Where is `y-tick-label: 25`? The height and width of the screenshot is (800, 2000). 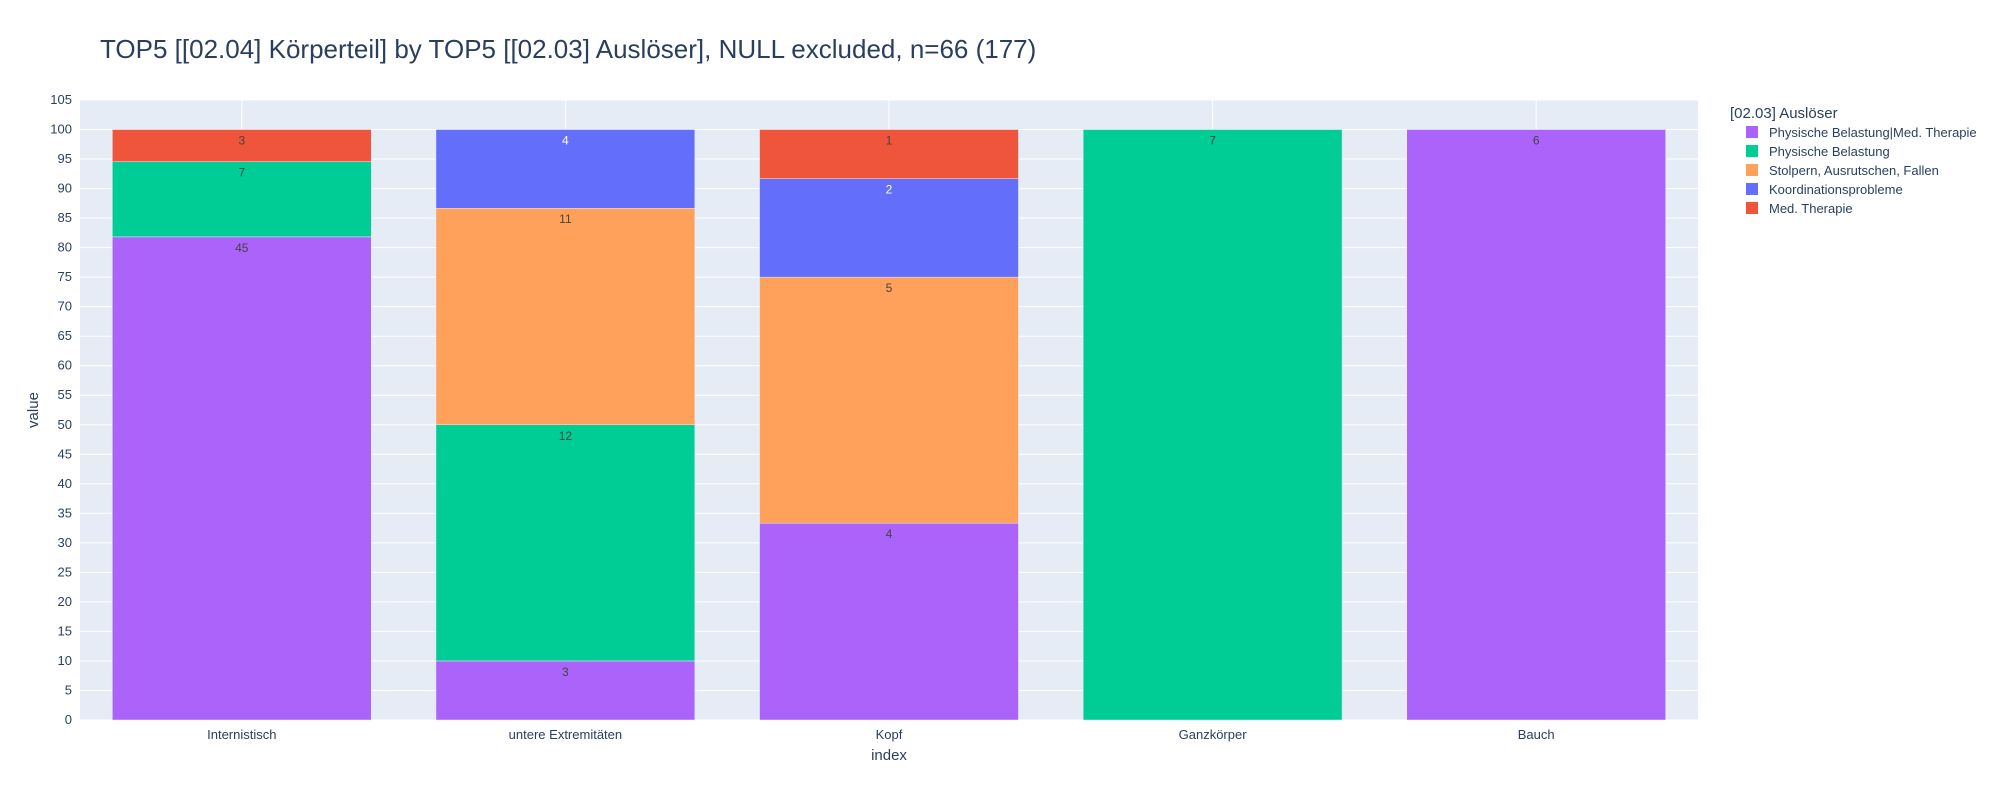
y-tick-label: 25 is located at coordinates (65, 571).